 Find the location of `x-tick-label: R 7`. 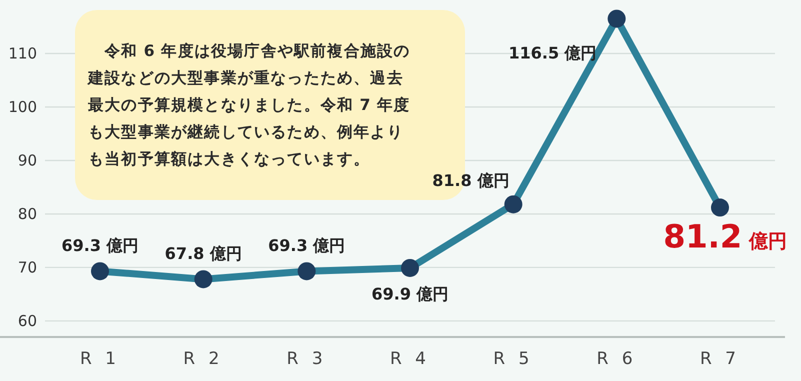

x-tick-label: R 7 is located at coordinates (720, 359).